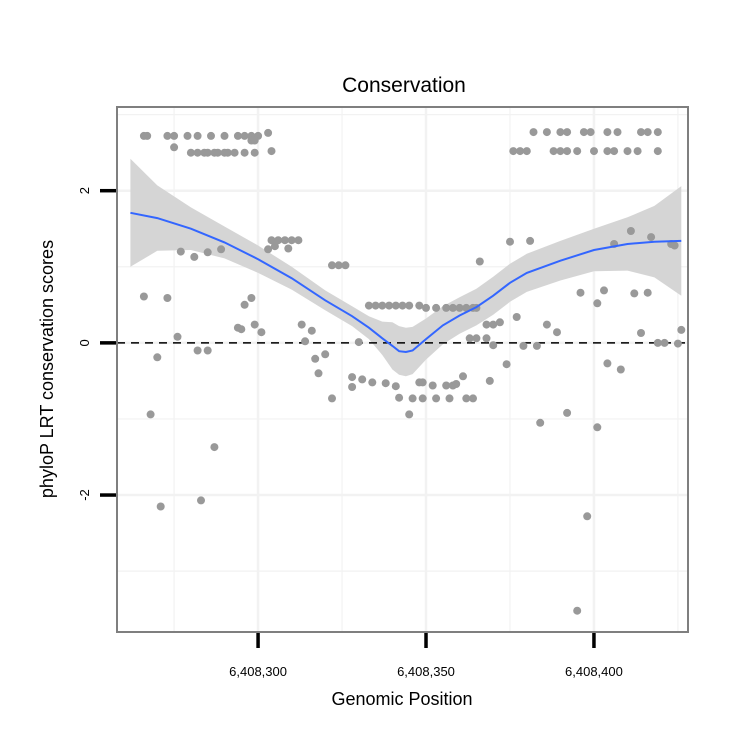 This screenshot has width=750, height=750. What do you see at coordinates (96, 344) in the screenshot?
I see `y-axis: -2 0 2` at bounding box center [96, 344].